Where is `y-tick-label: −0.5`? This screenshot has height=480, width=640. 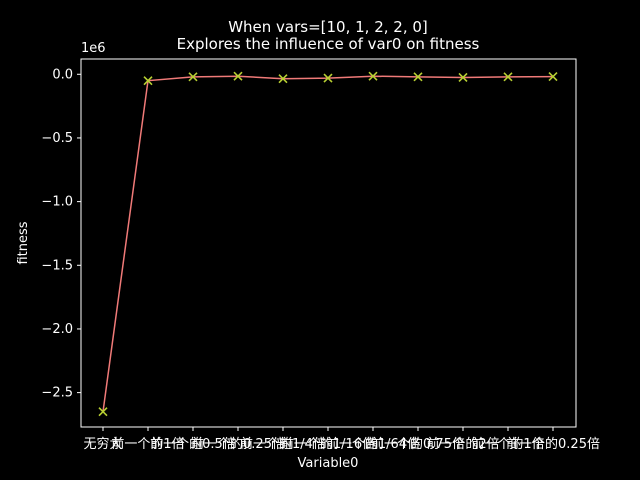 y-tick-label: −0.5 is located at coordinates (57, 138).